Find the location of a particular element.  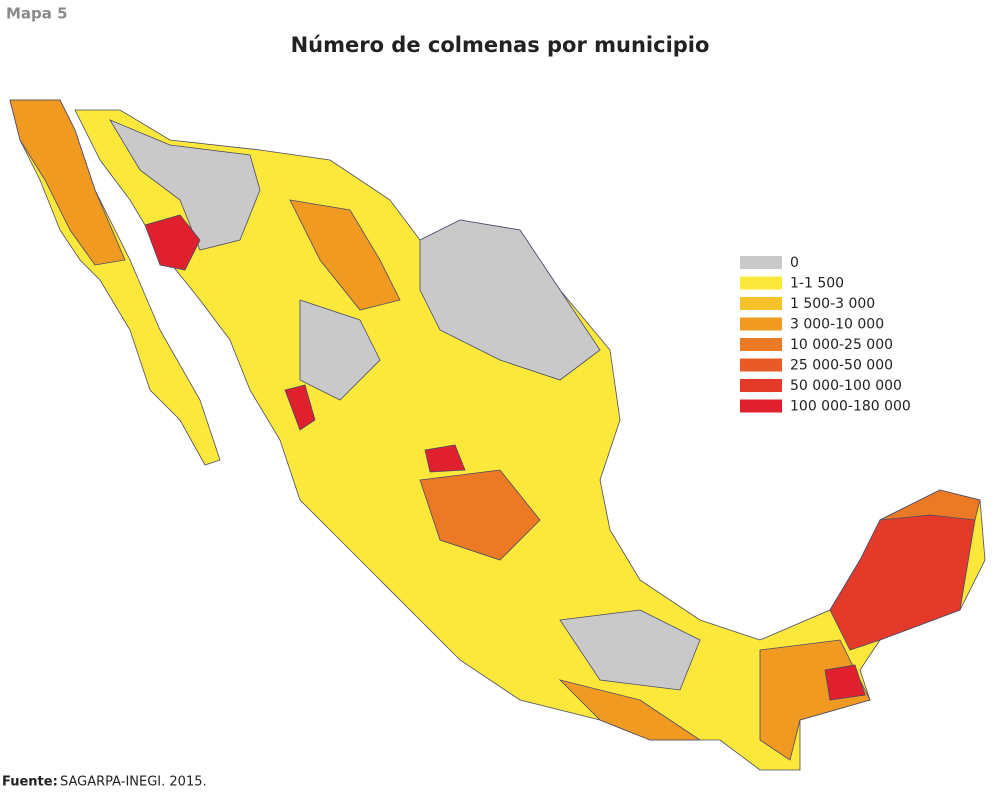

orange-central is located at coordinates (480, 515).